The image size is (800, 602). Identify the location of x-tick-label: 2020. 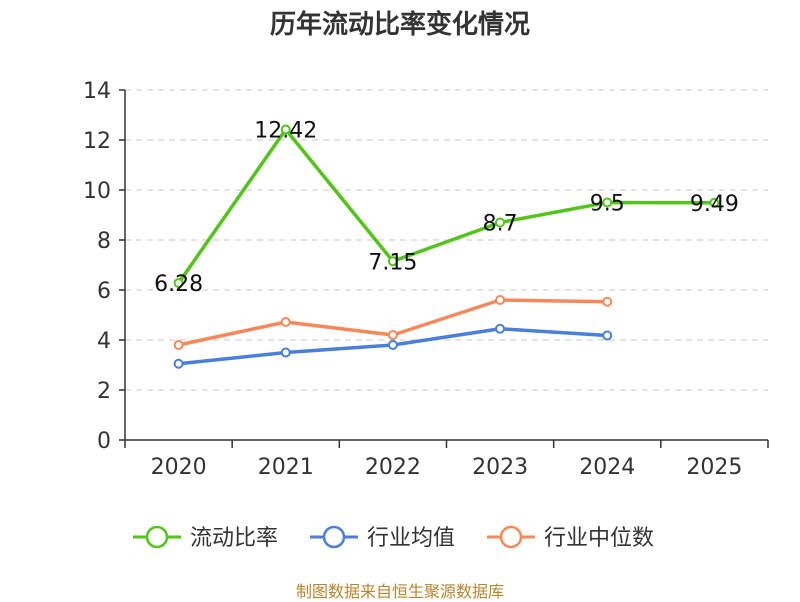
(179, 467).